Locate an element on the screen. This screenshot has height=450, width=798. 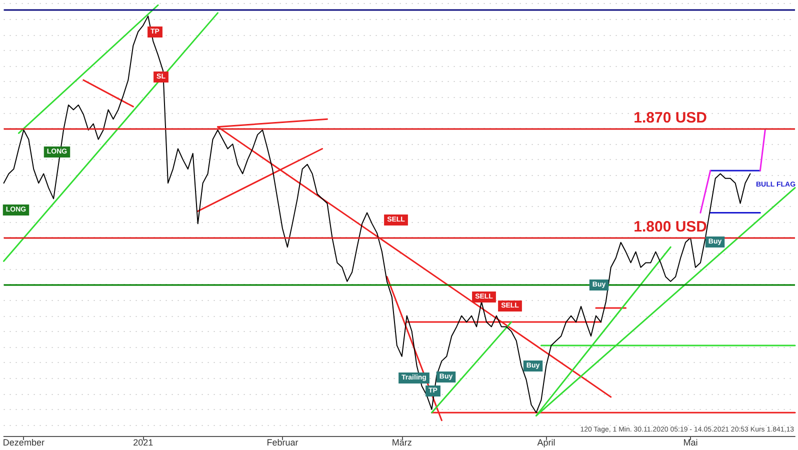
ref-line-label: 1.800 USD is located at coordinates (671, 227).